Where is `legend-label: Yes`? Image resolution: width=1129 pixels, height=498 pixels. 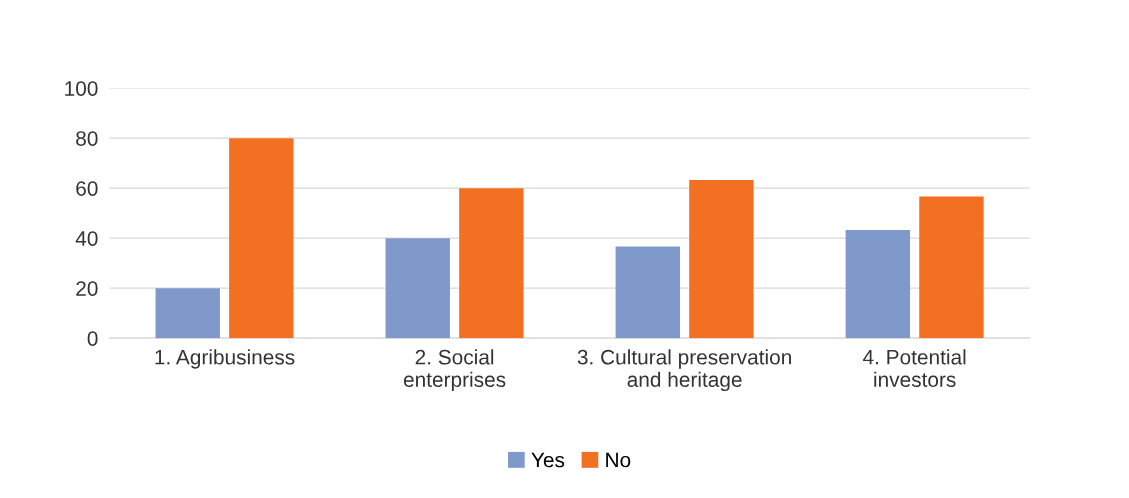 legend-label: Yes is located at coordinates (548, 460).